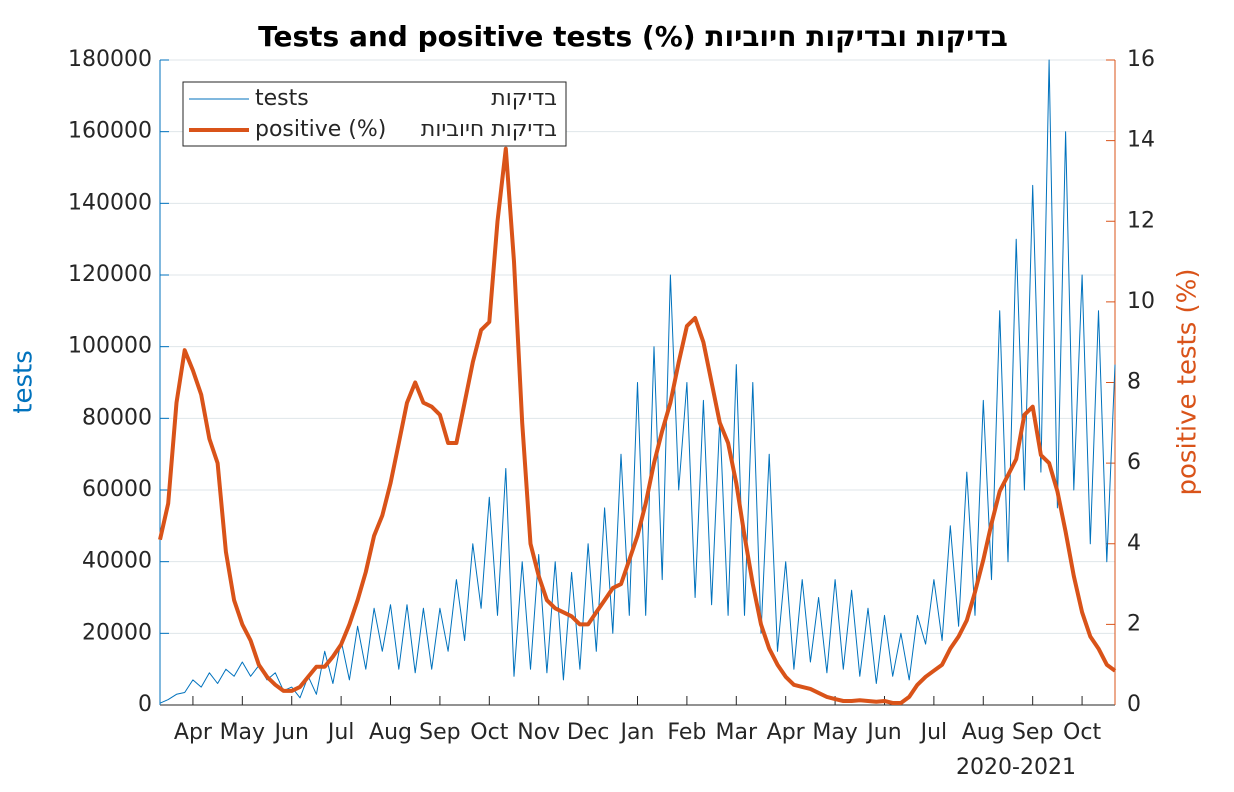  What do you see at coordinates (117, 417) in the screenshot?
I see `y-tick-label: 80000` at bounding box center [117, 417].